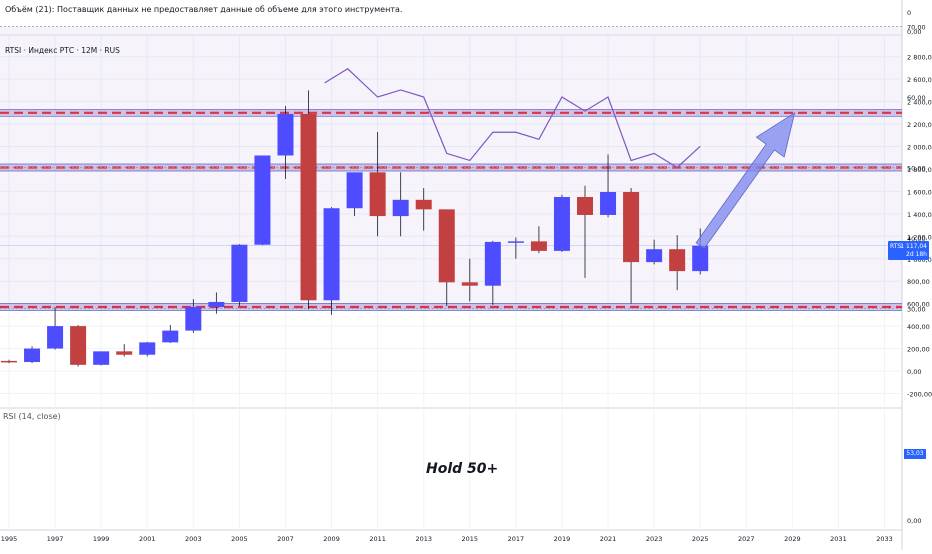 This screenshot has width=932, height=554. Describe the element at coordinates (916, 98) in the screenshot. I see `rsi-tick-label: 60,00` at that location.